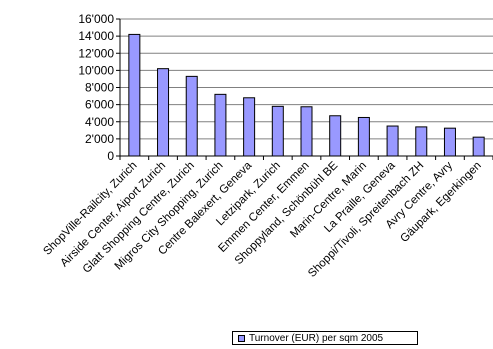  What do you see at coordinates (241, 338) in the screenshot?
I see `legend-swatch` at bounding box center [241, 338].